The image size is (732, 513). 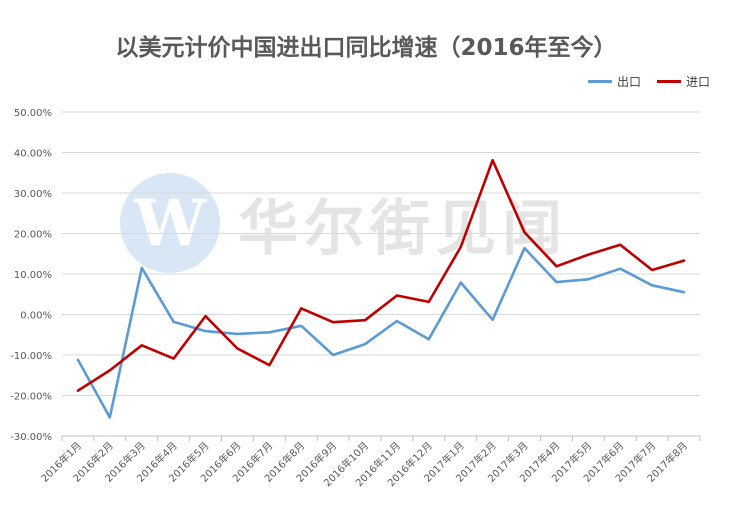 What do you see at coordinates (33, 154) in the screenshot?
I see `y-tick-label: 40.00%` at bounding box center [33, 154].